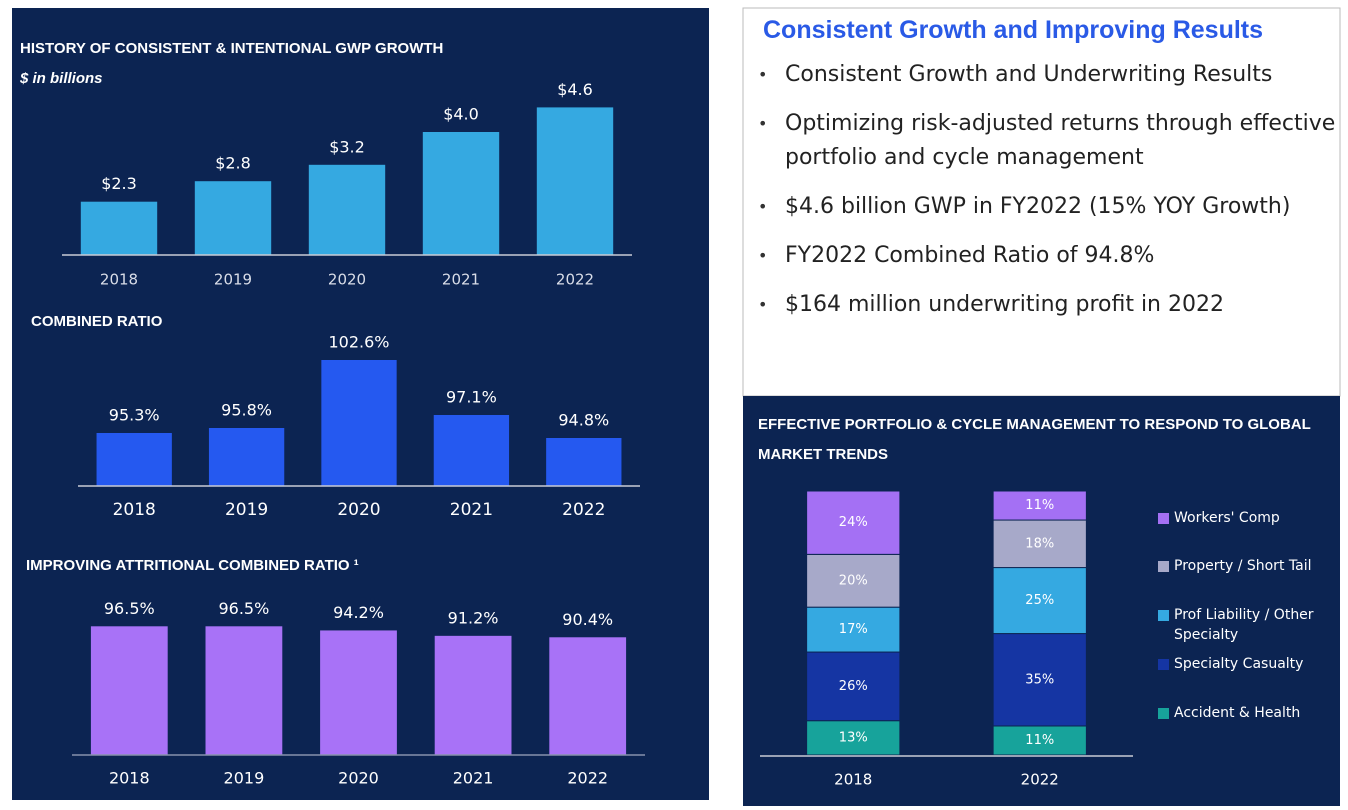 This screenshot has height=810, width=1348. I want to click on value-label: $2.3, so click(119, 183).